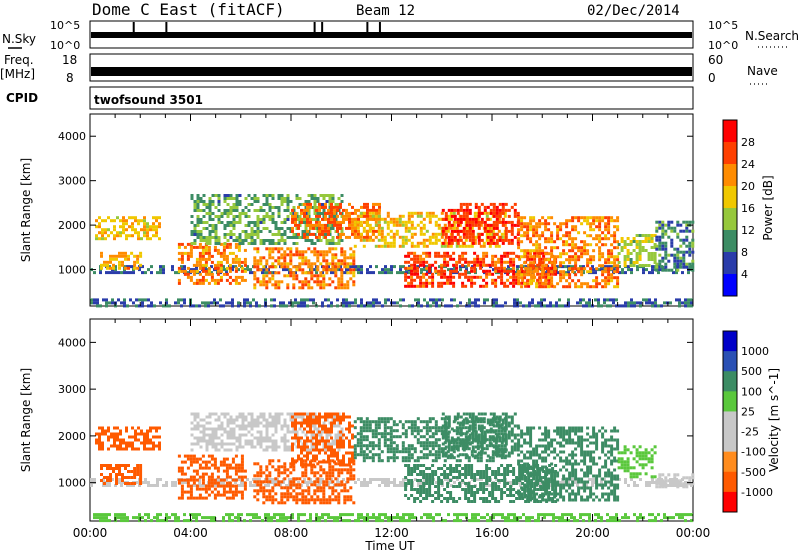  I want to click on cpid-label: CPID, so click(22, 98).